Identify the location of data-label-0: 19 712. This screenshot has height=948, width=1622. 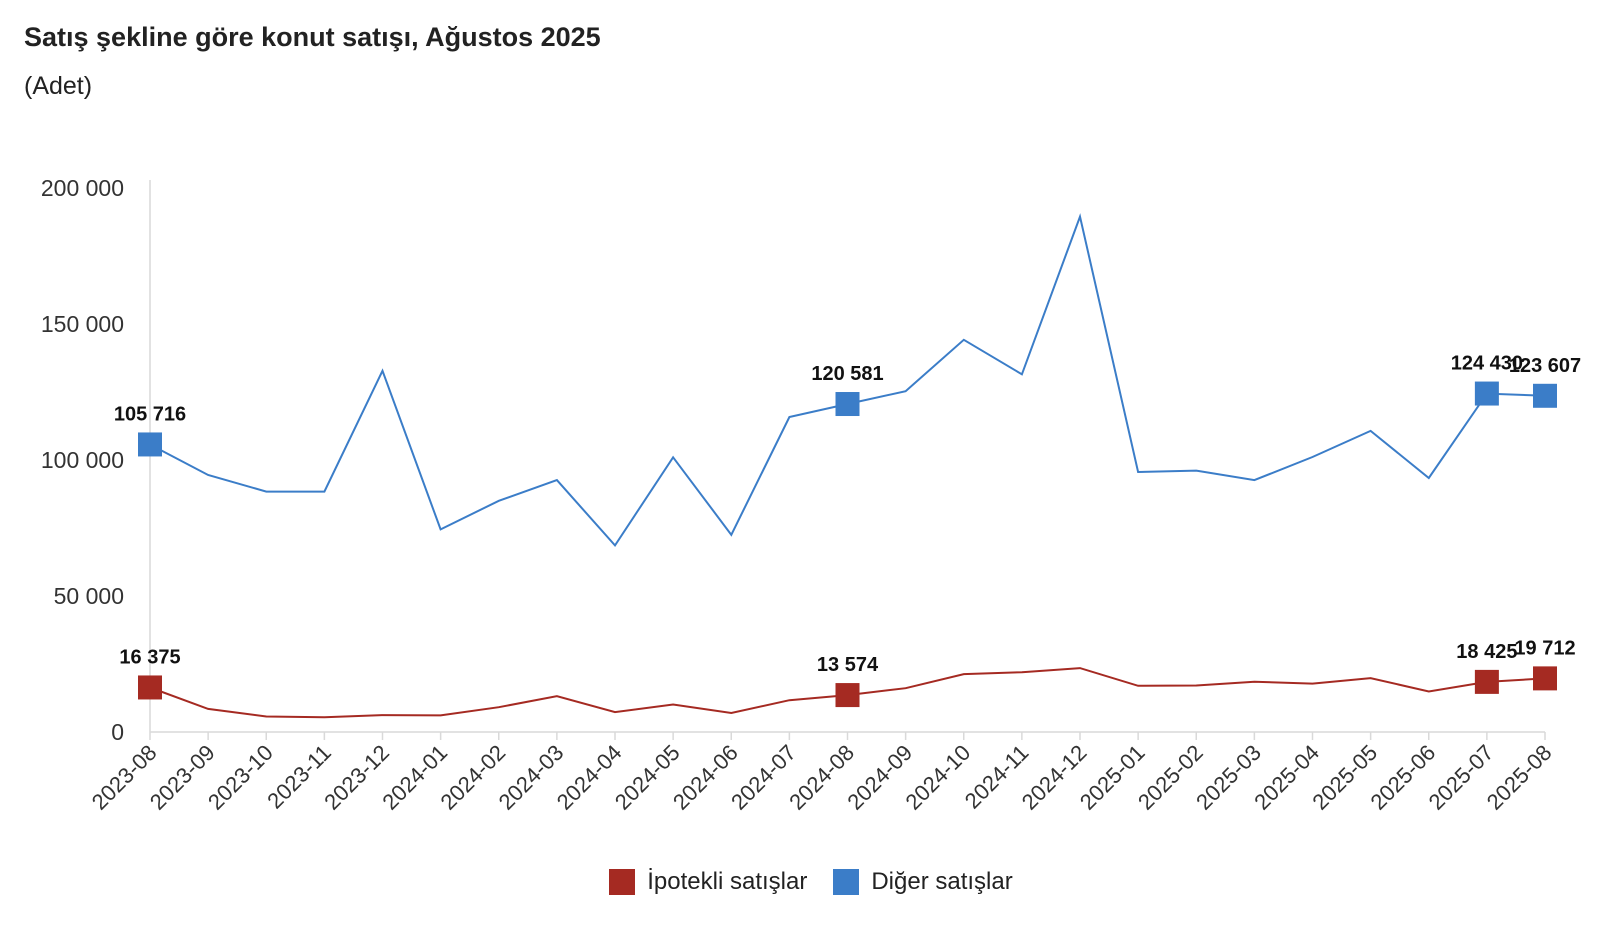
(1544, 648).